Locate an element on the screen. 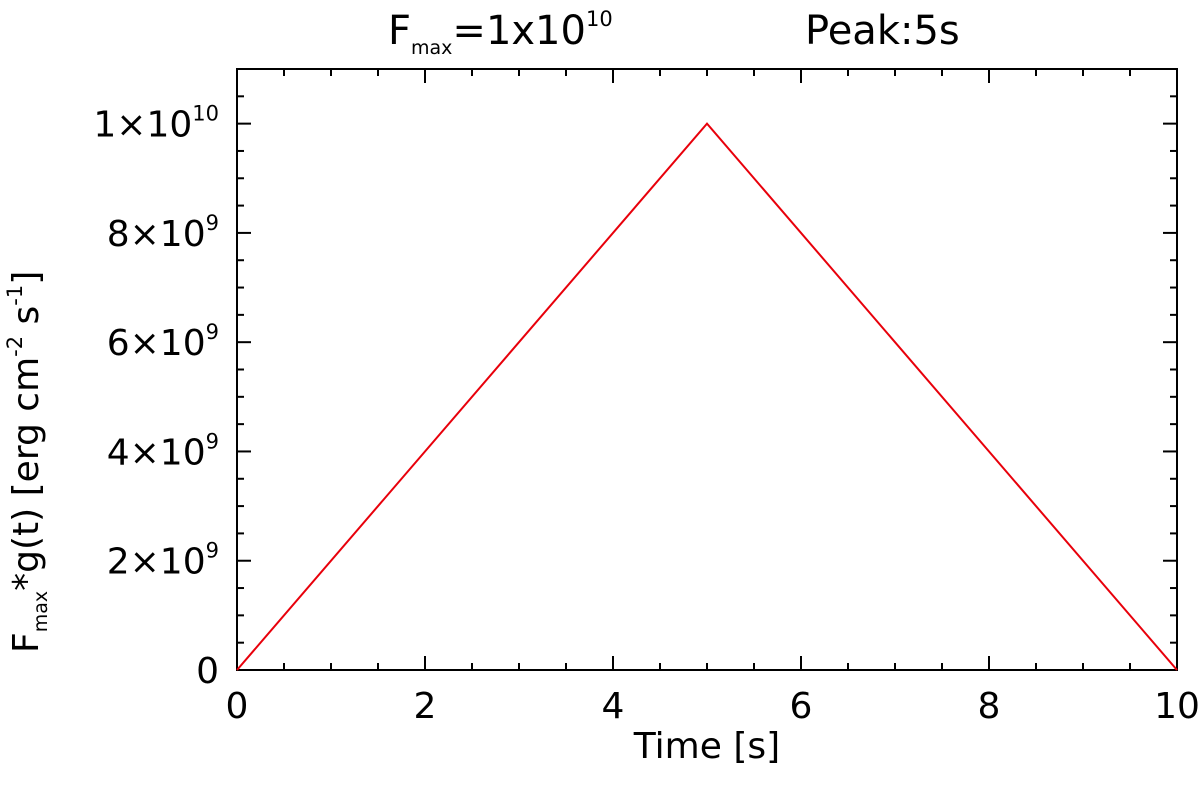  y-tick-label: 8×10⁹ is located at coordinates (163, 233).